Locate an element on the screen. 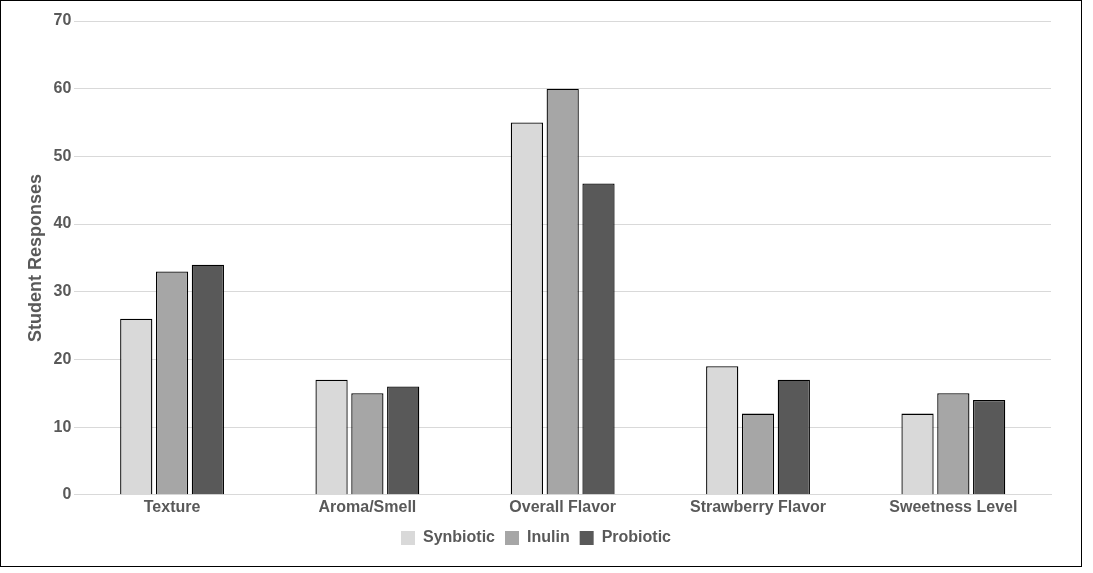  x-tick-label: Overall Flavor is located at coordinates (563, 506).